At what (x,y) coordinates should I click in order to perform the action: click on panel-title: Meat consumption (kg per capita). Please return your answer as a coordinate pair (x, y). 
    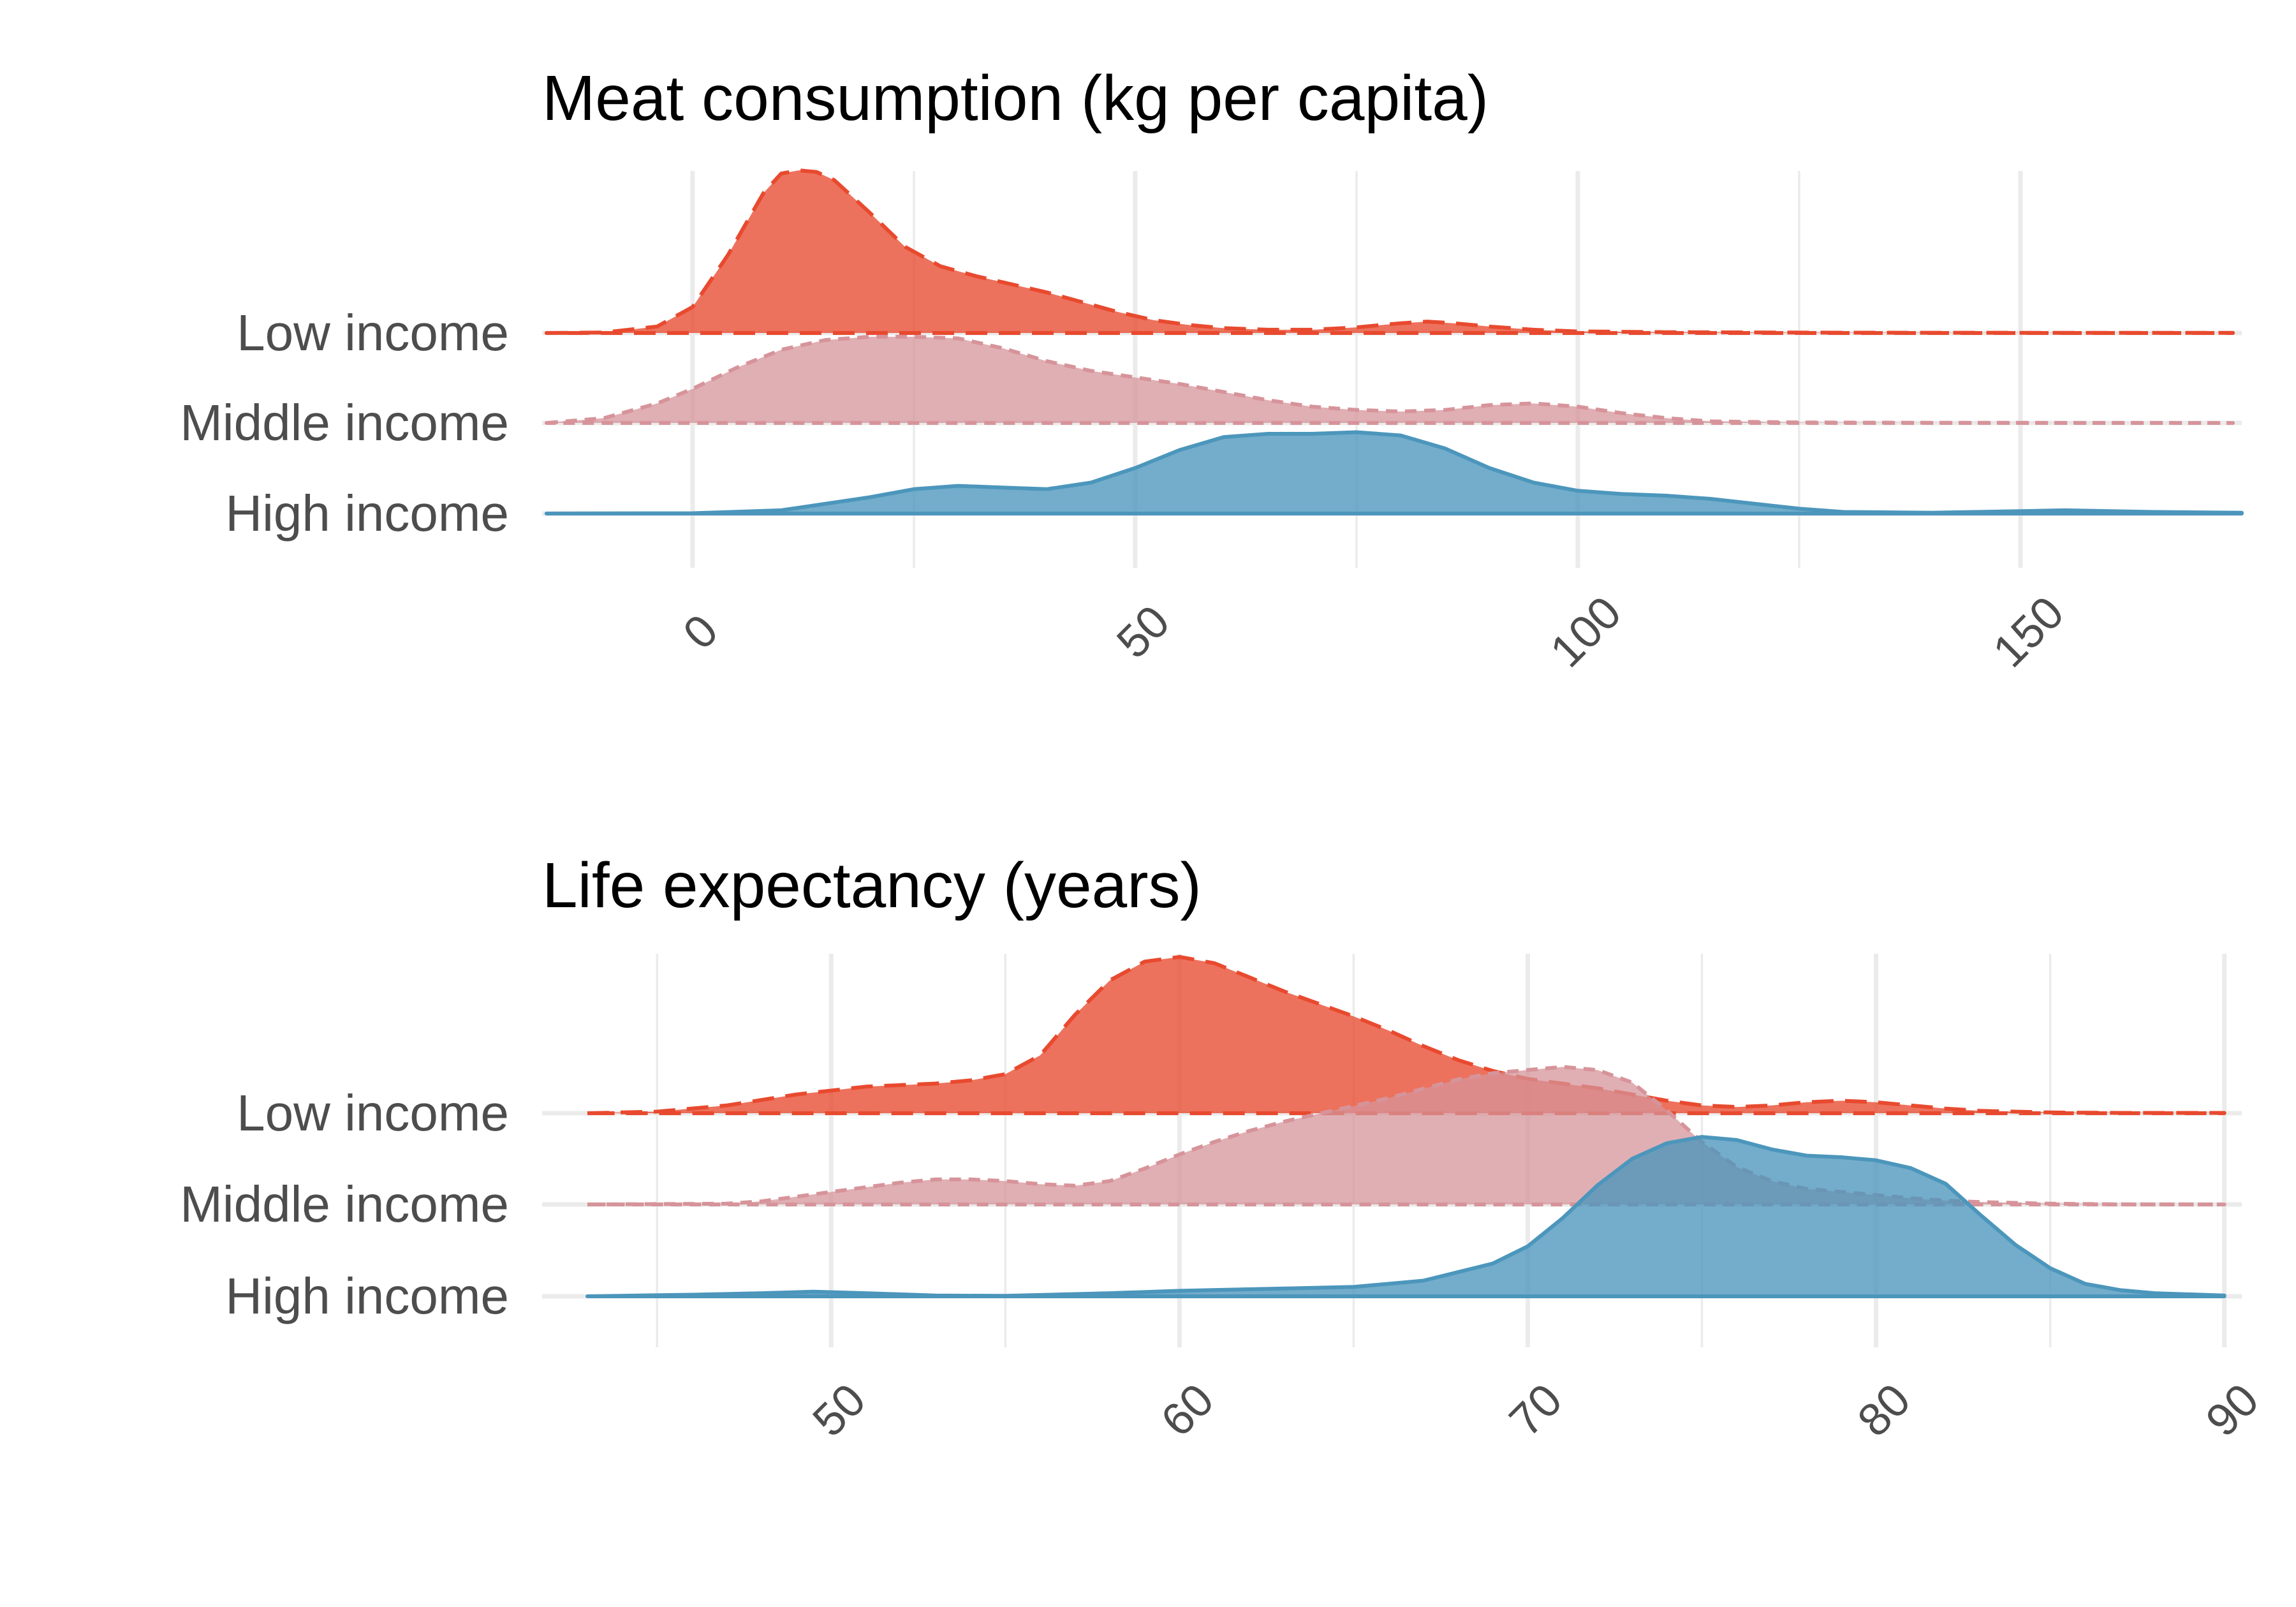
    Looking at the image, I should click on (1015, 99).